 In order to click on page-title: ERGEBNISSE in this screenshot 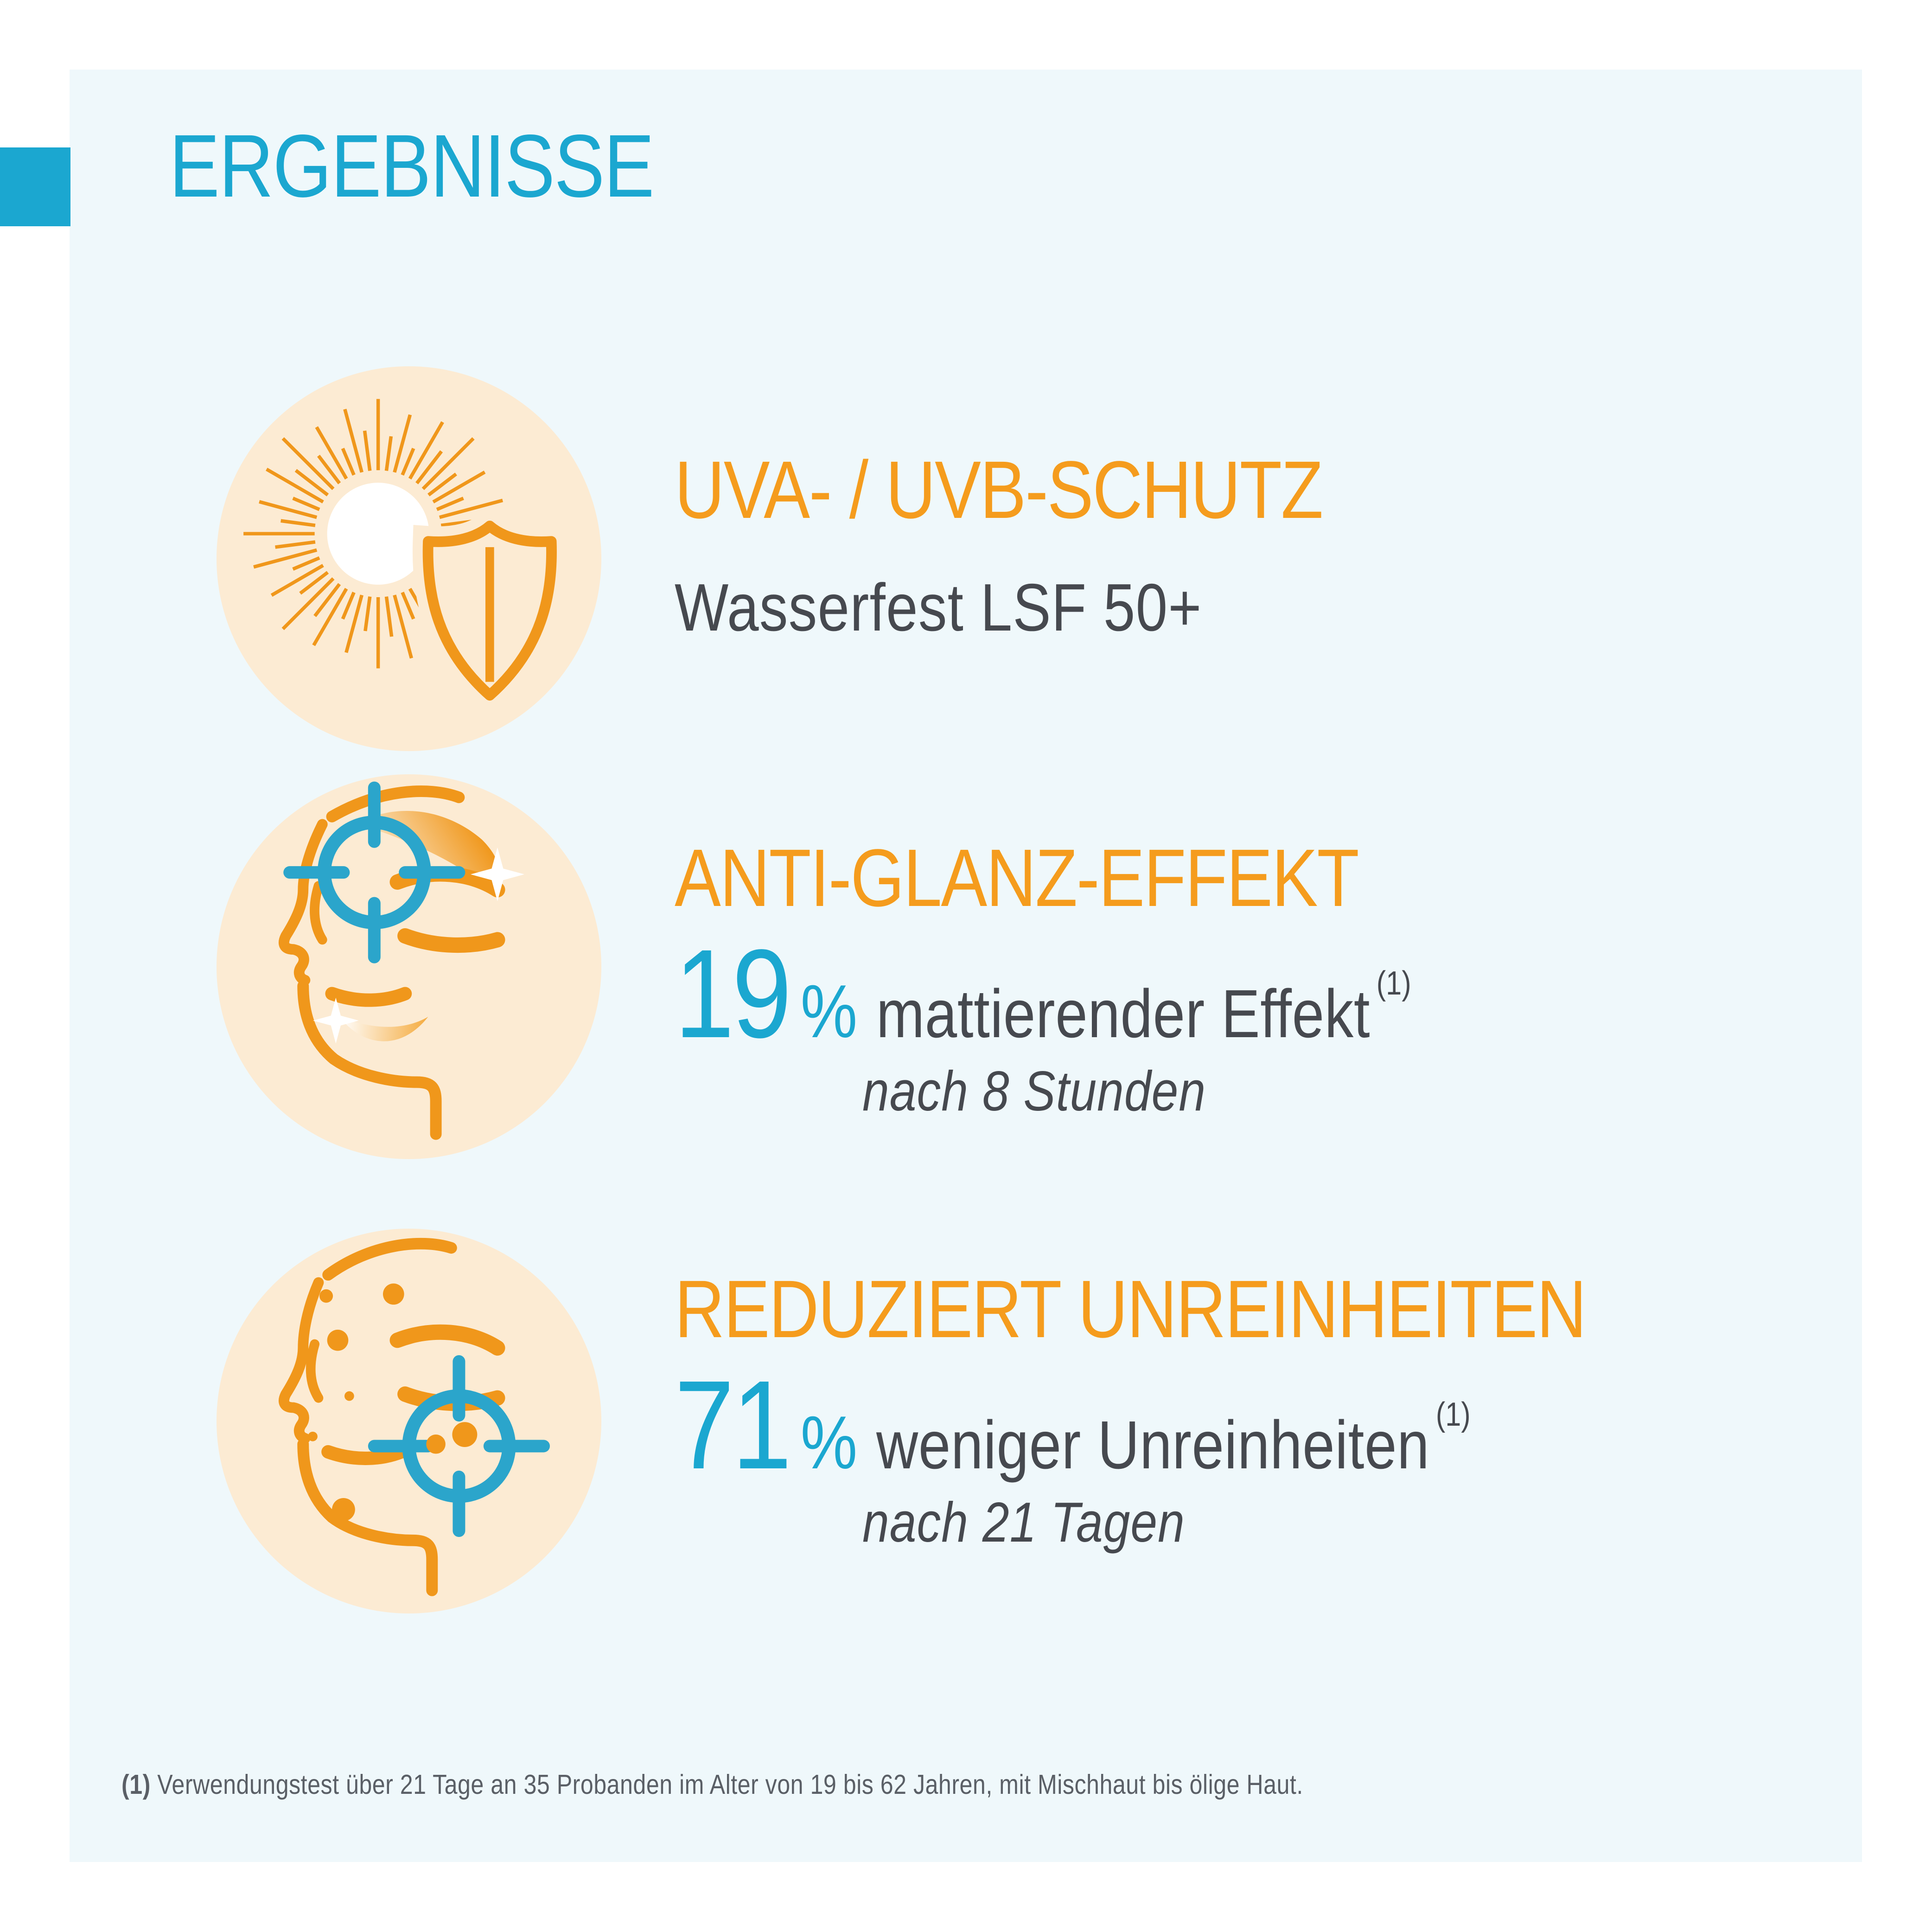, I will do `click(411, 166)`.